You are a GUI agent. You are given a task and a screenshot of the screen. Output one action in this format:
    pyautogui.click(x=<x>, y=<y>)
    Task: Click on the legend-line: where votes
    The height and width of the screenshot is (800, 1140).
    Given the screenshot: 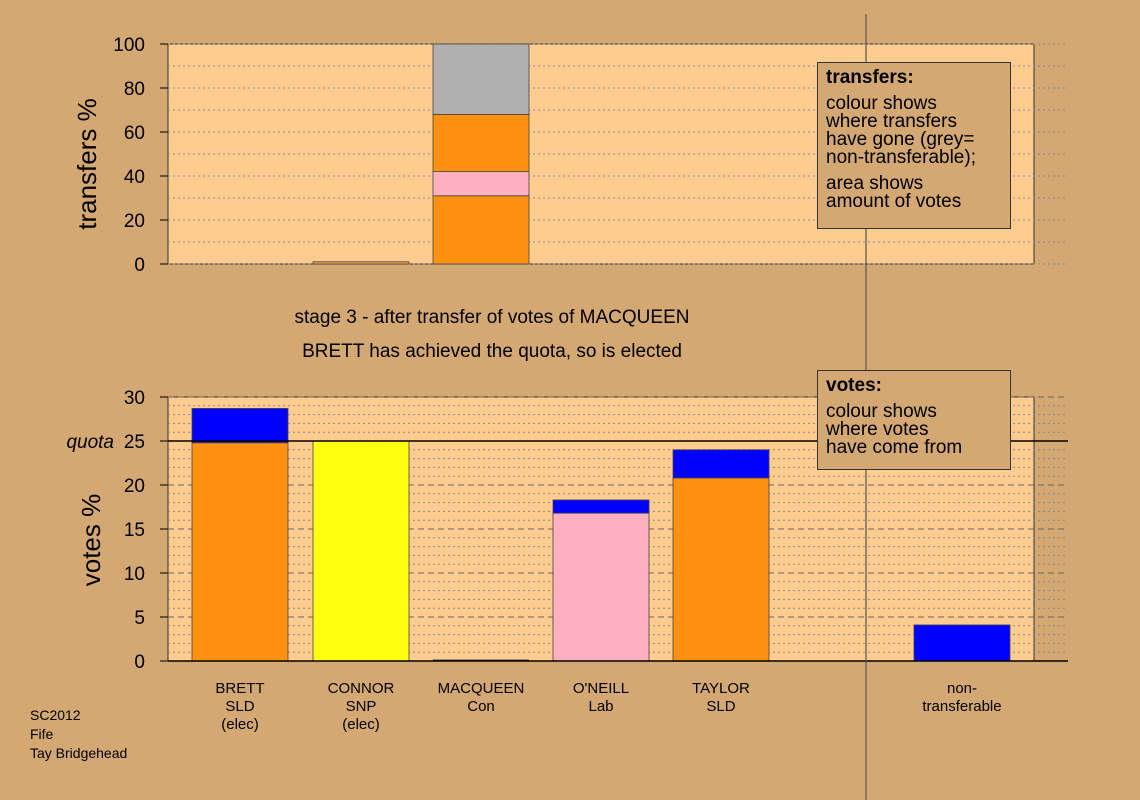 What is the action you would take?
    pyautogui.click(x=877, y=429)
    